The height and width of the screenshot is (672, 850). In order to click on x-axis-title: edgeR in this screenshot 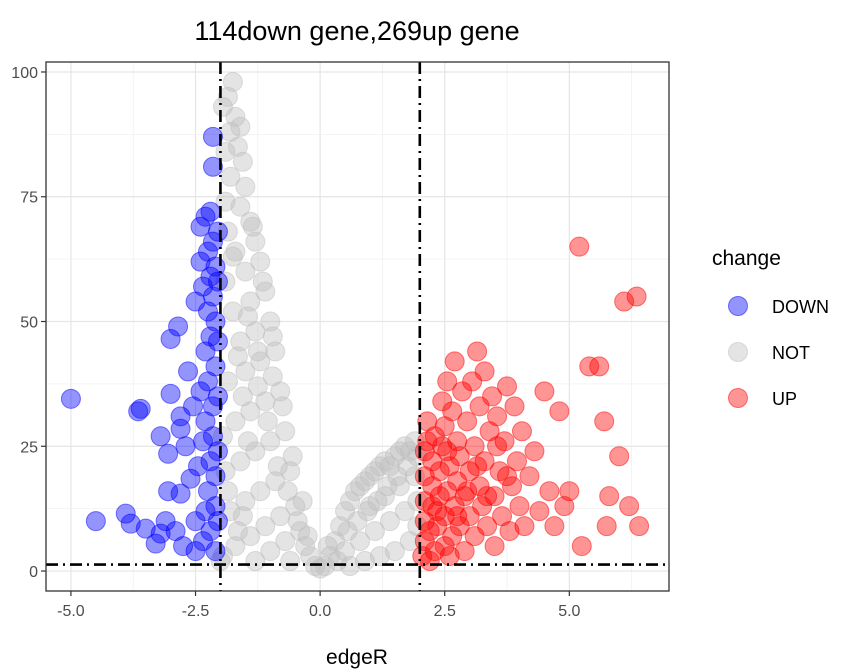, I will do `click(357, 657)`.